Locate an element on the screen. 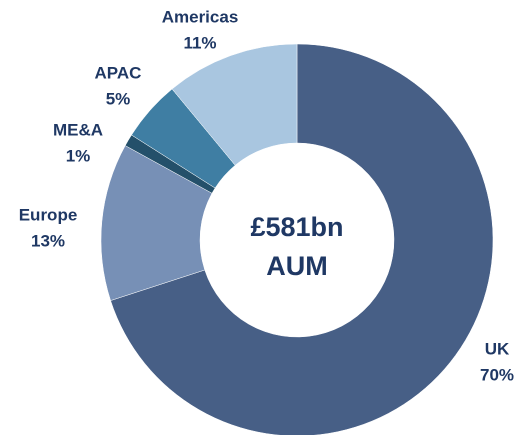 This screenshot has height=435, width=524. slice-value-label: 11% is located at coordinates (199, 42).